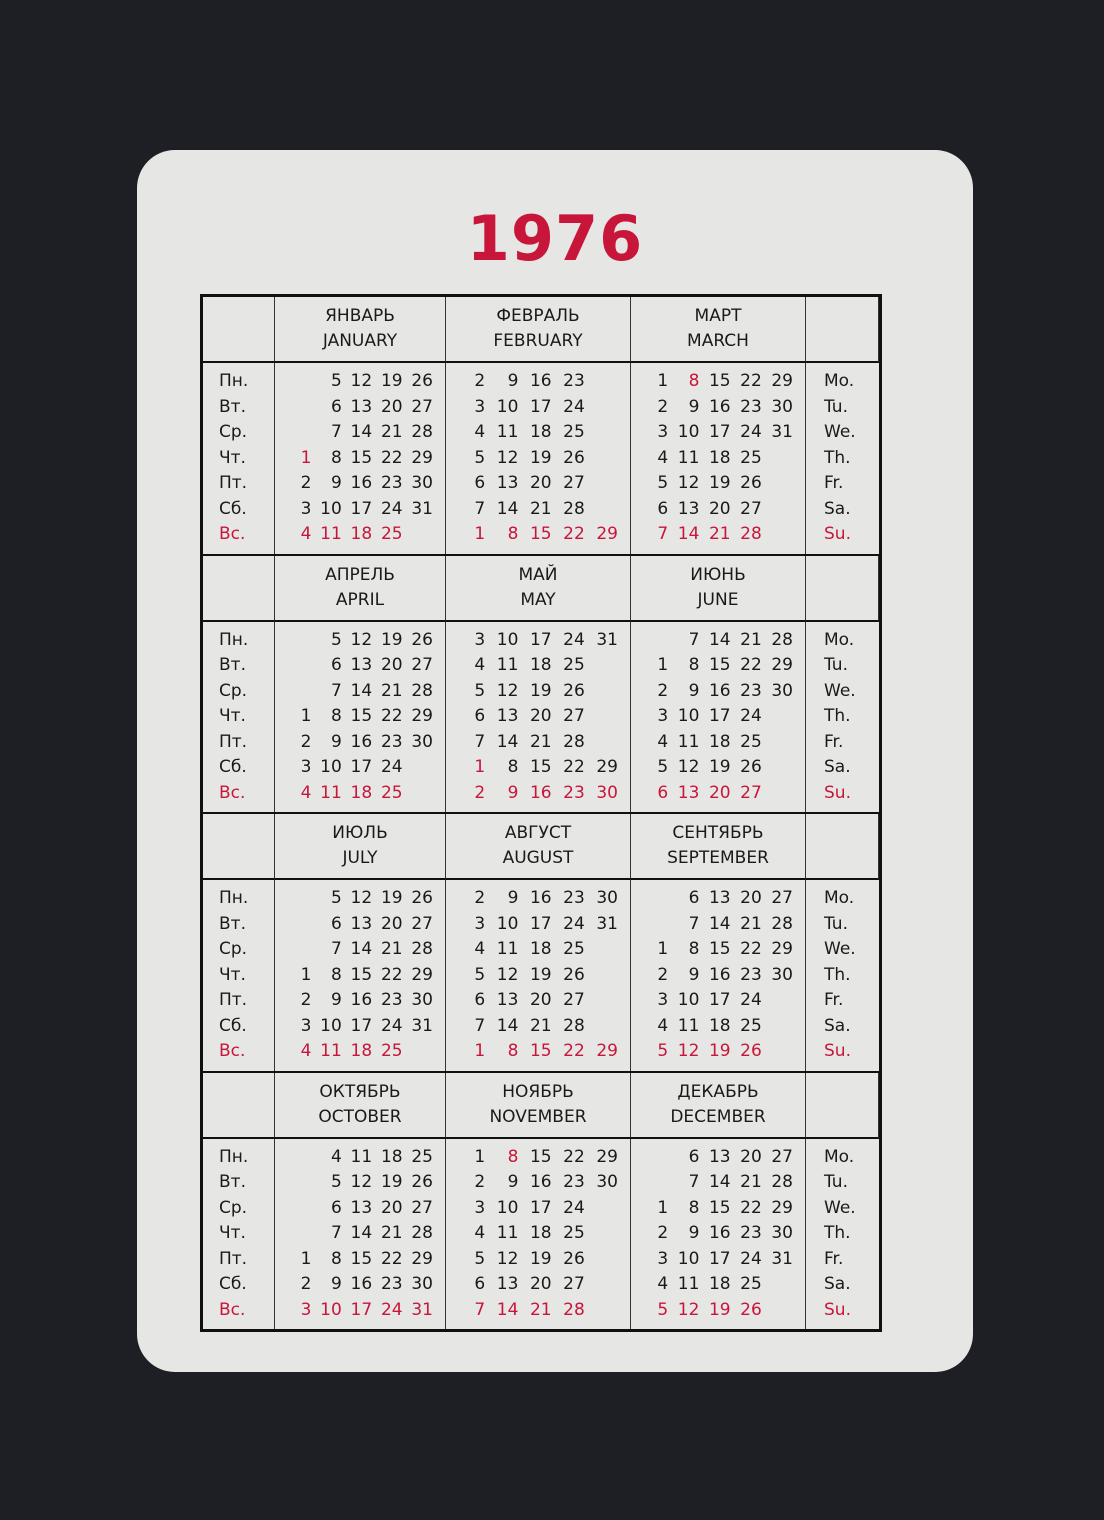 The height and width of the screenshot is (1520, 1104). What do you see at coordinates (840, 690) in the screenshot?
I see `weekday-en: We.` at bounding box center [840, 690].